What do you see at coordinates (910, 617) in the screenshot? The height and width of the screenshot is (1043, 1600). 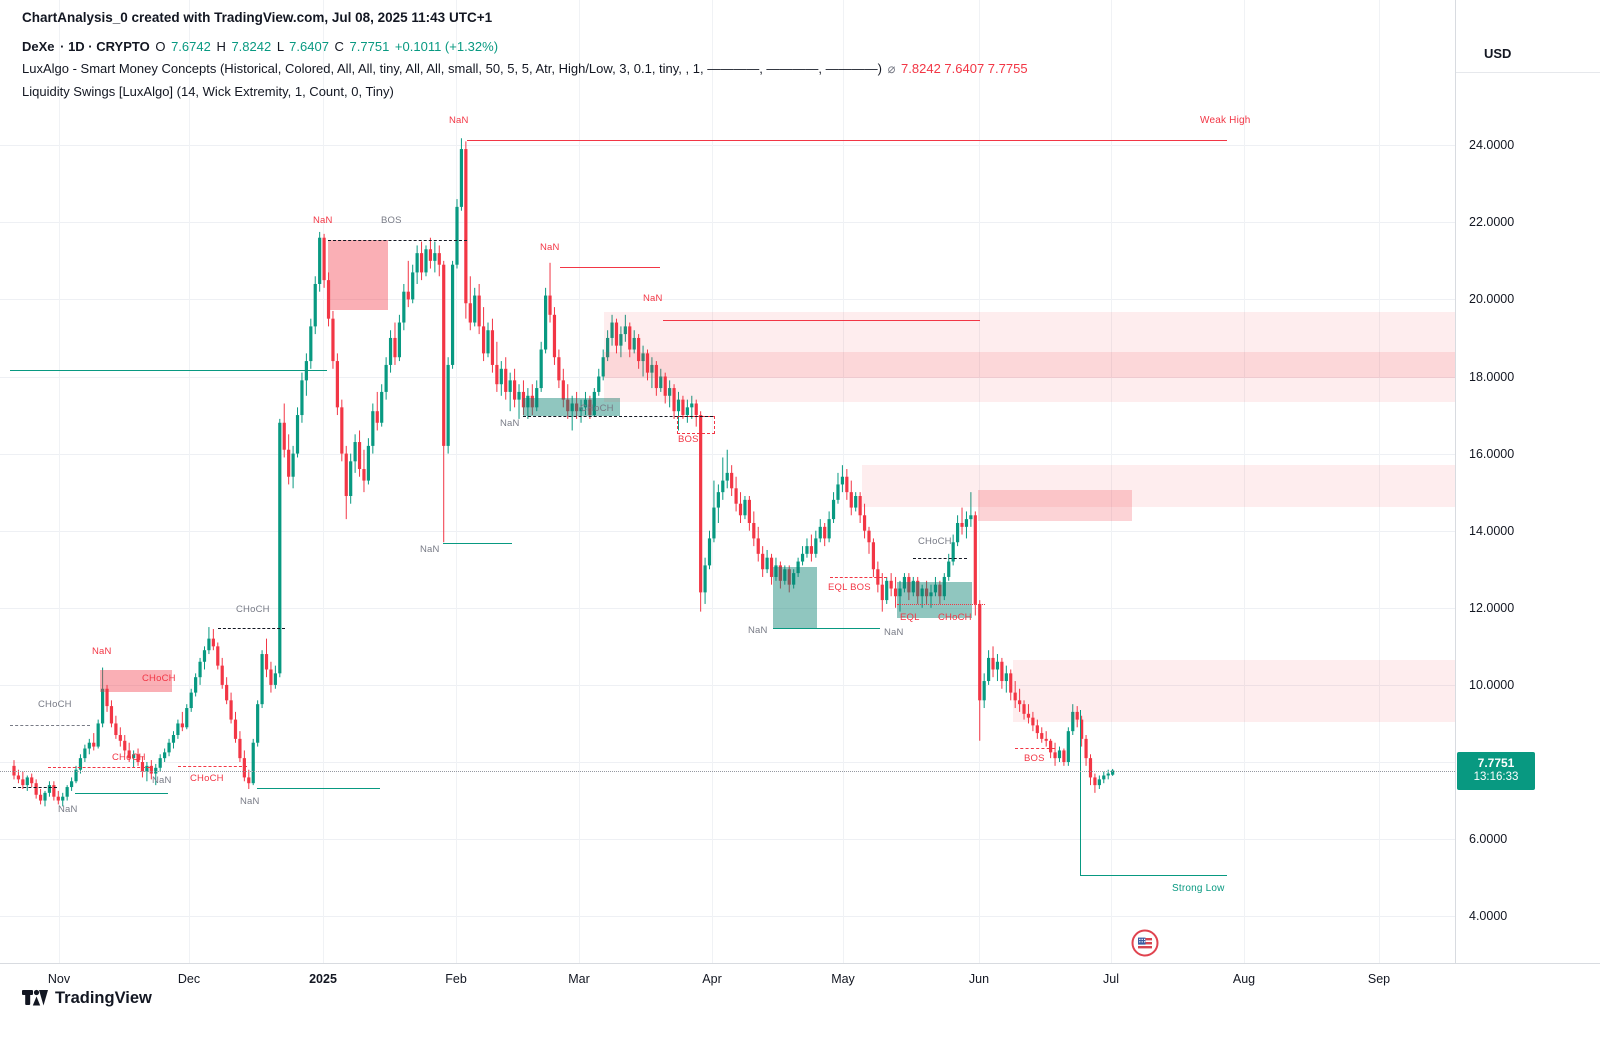 I see `eql-may-label: EQL` at bounding box center [910, 617].